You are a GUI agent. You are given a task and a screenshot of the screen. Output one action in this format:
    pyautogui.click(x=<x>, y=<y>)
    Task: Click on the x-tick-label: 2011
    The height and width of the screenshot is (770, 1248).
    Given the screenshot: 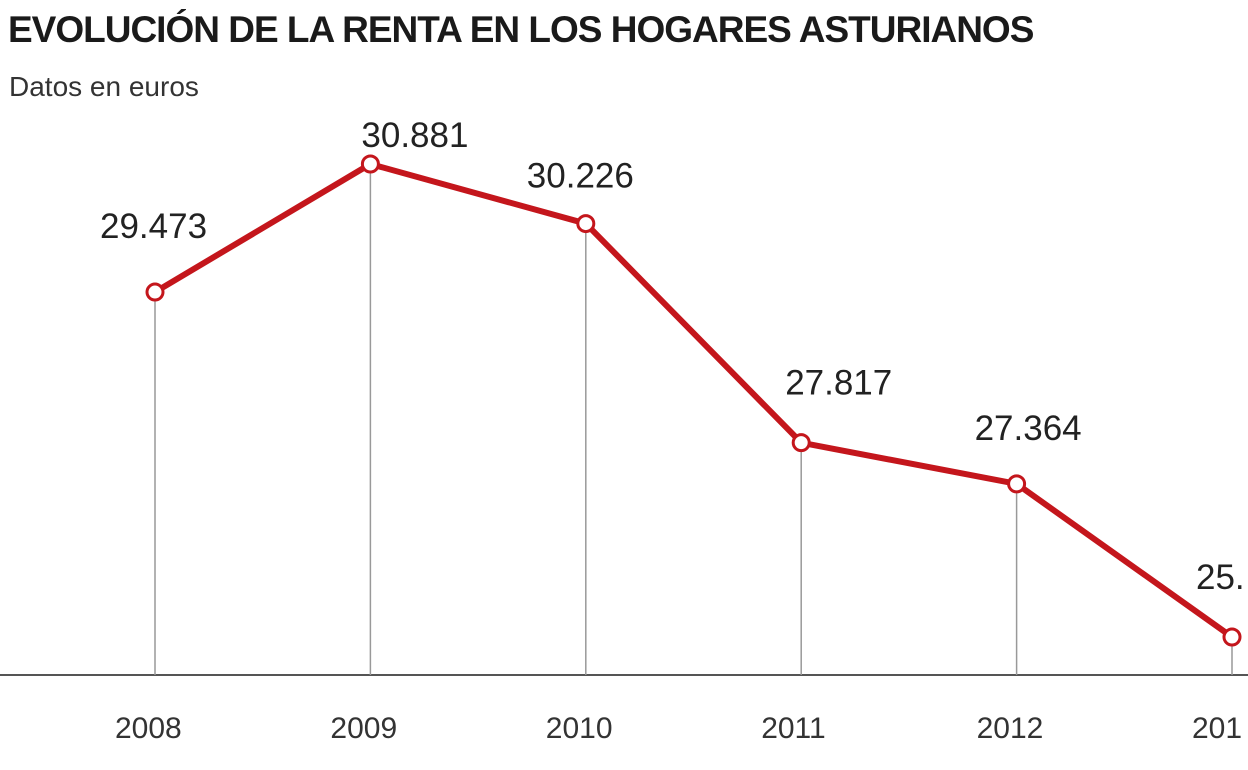 What is the action you would take?
    pyautogui.click(x=793, y=728)
    